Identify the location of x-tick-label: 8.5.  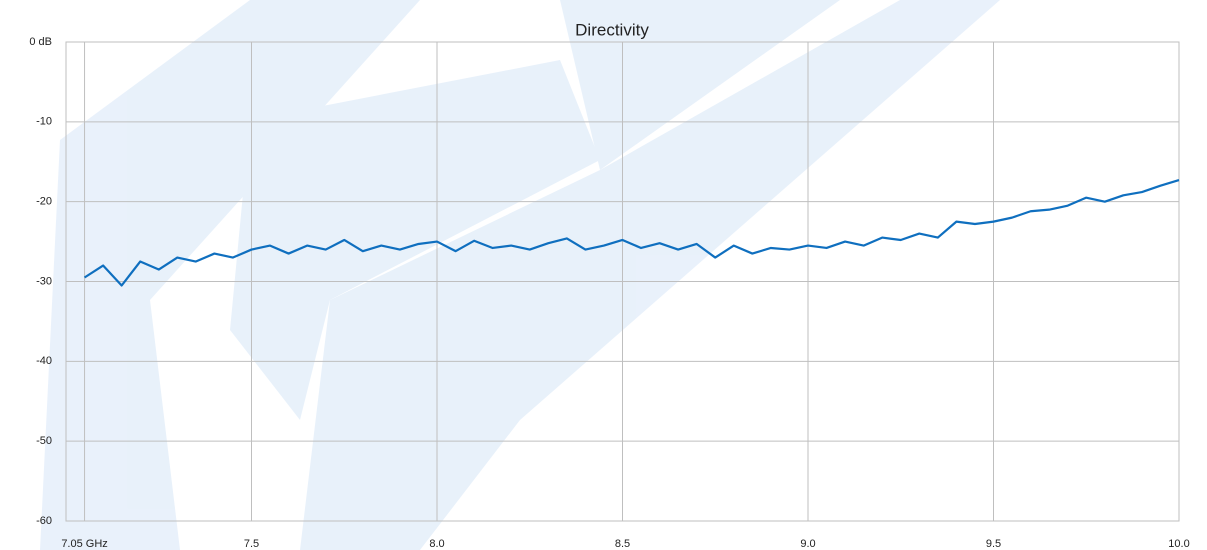
(622, 544).